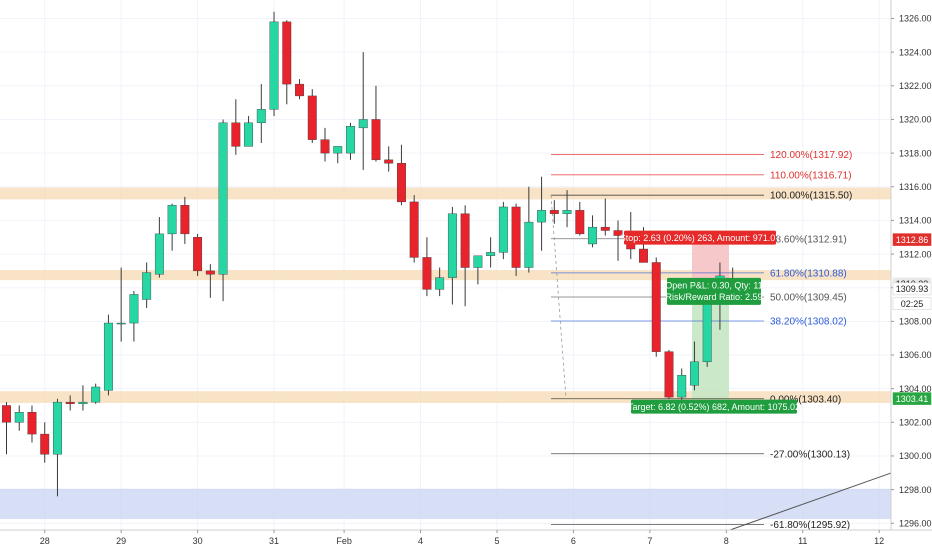 The image size is (932, 550). Describe the element at coordinates (915, 19) in the screenshot. I see `y-tick-label: 1326.00` at that location.